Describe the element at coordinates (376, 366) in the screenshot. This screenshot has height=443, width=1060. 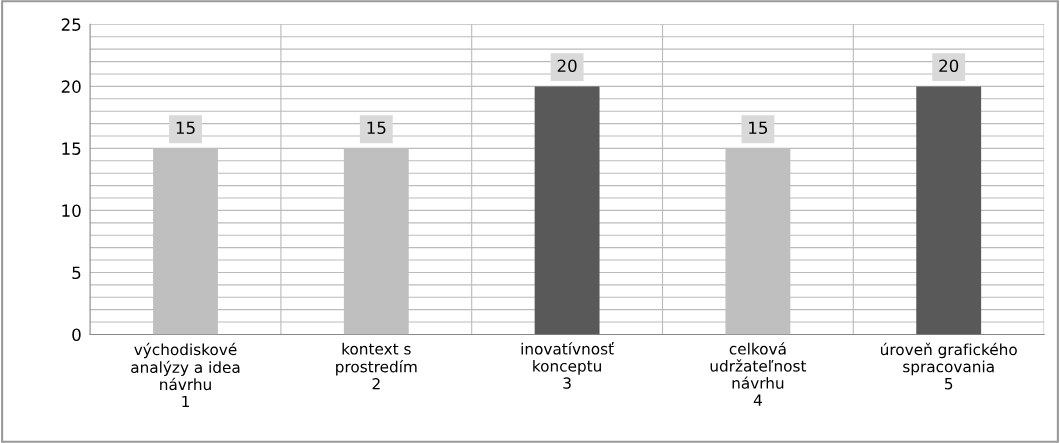
I see `x-tick-label: kontext s prostredím 2` at that location.